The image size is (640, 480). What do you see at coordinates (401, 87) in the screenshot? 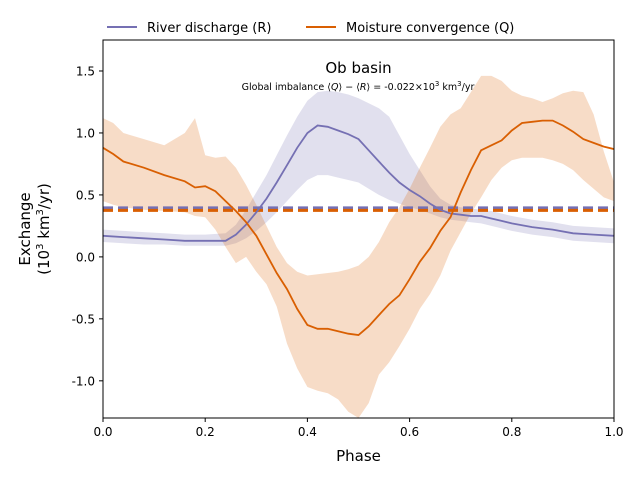
I see `subtitle-value: ⟩ = -0.022×10` at bounding box center [401, 87].